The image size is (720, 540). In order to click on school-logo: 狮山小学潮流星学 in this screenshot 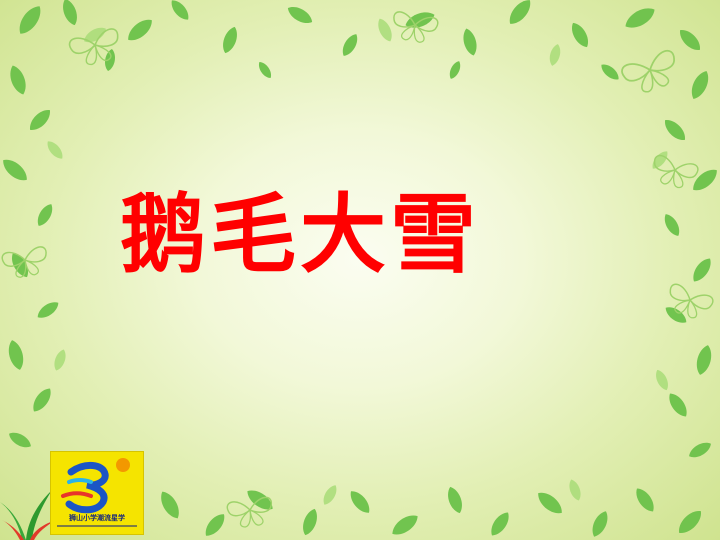, I will do `click(97, 493)`.